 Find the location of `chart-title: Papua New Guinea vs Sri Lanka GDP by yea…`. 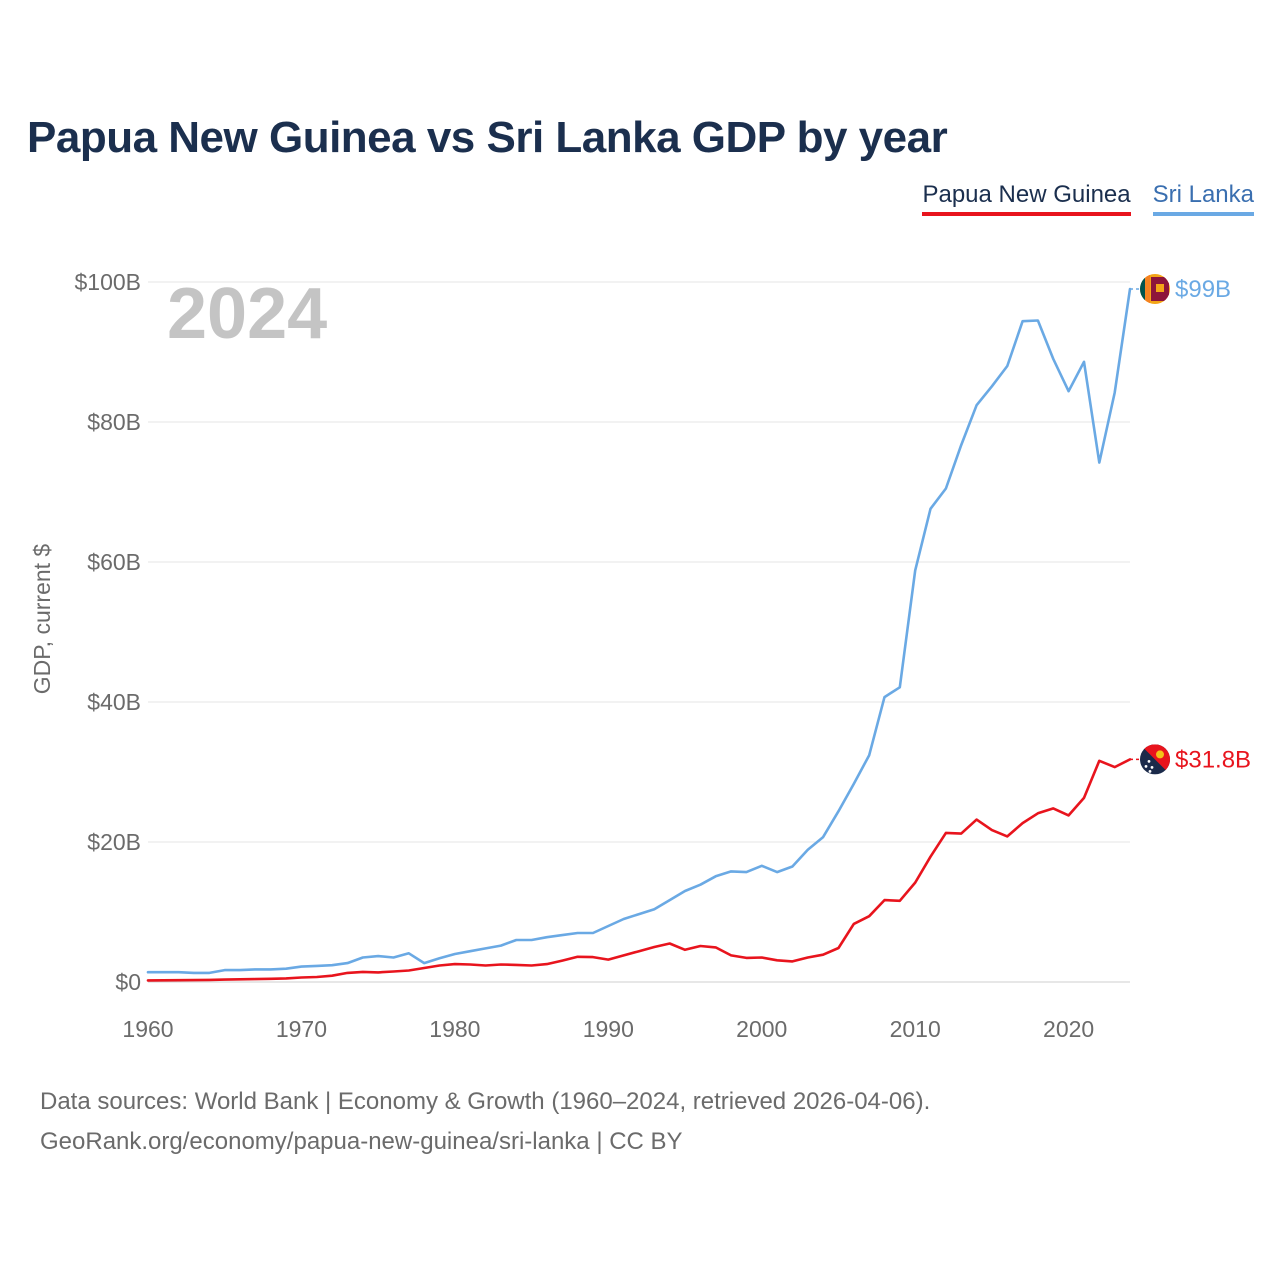

chart-title: Papua New Guinea vs Sri Lanka GDP by yea… is located at coordinates (487, 137).